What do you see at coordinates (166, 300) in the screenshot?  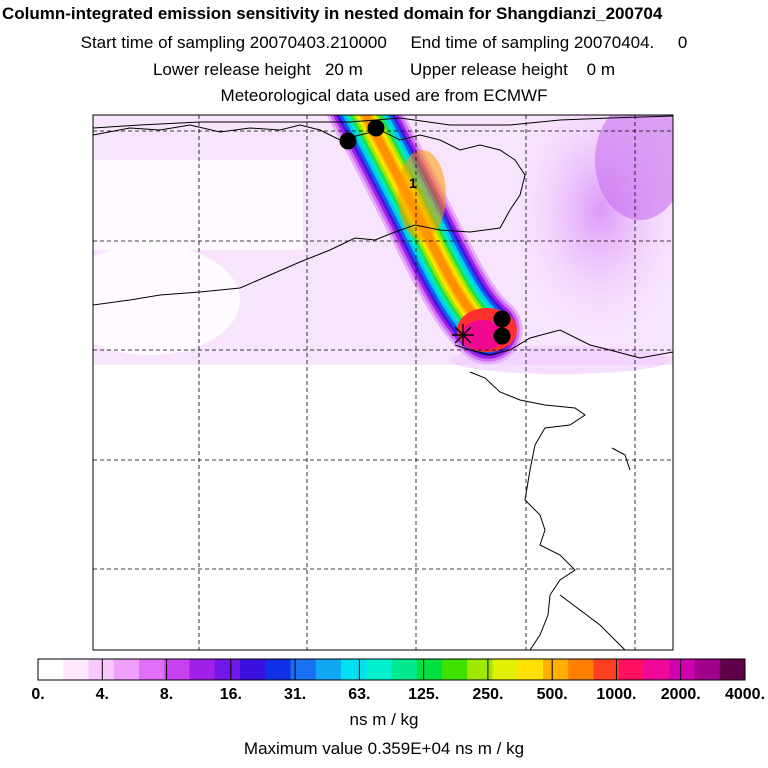 I see `clear-region-southwest` at bounding box center [166, 300].